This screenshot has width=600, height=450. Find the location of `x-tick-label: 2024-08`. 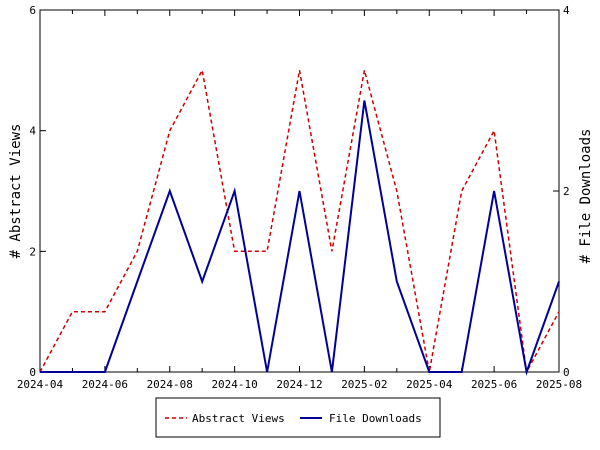

x-tick-label: 2024-08 is located at coordinates (170, 384).